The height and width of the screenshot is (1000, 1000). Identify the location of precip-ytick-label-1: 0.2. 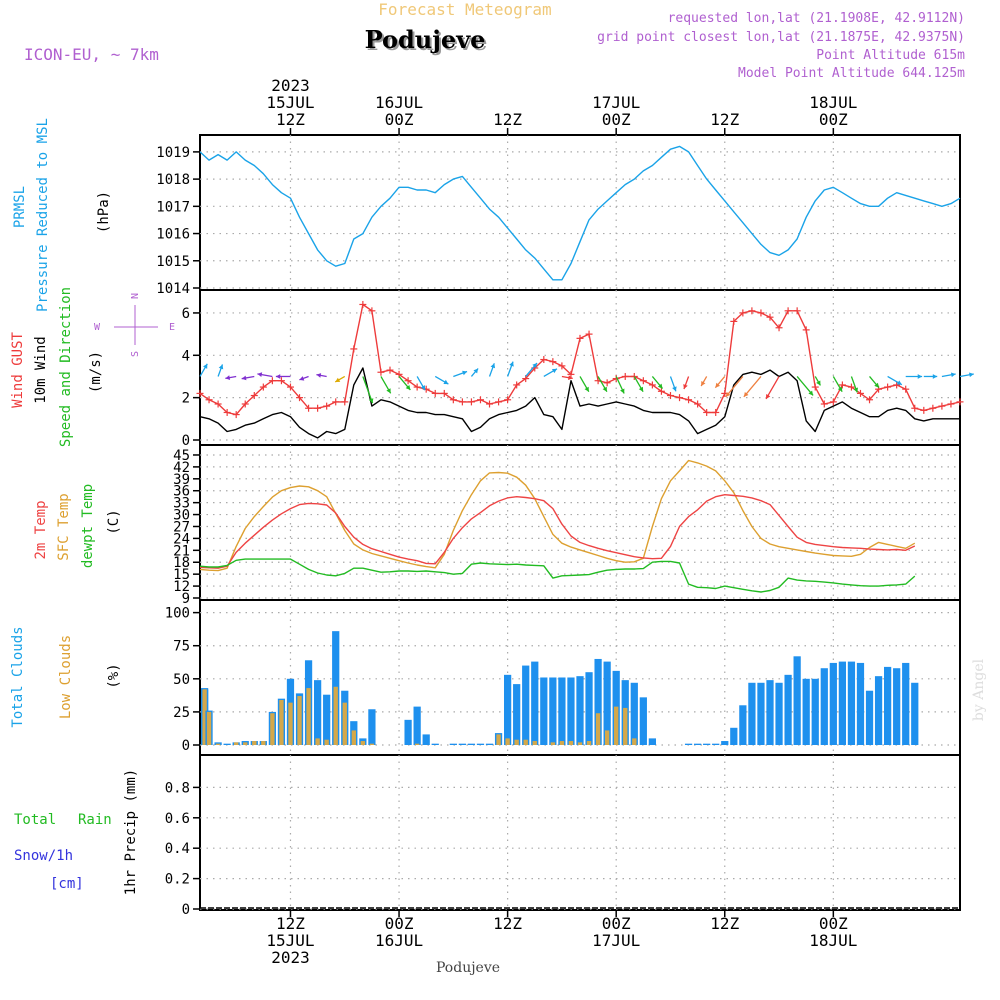
(177, 880).